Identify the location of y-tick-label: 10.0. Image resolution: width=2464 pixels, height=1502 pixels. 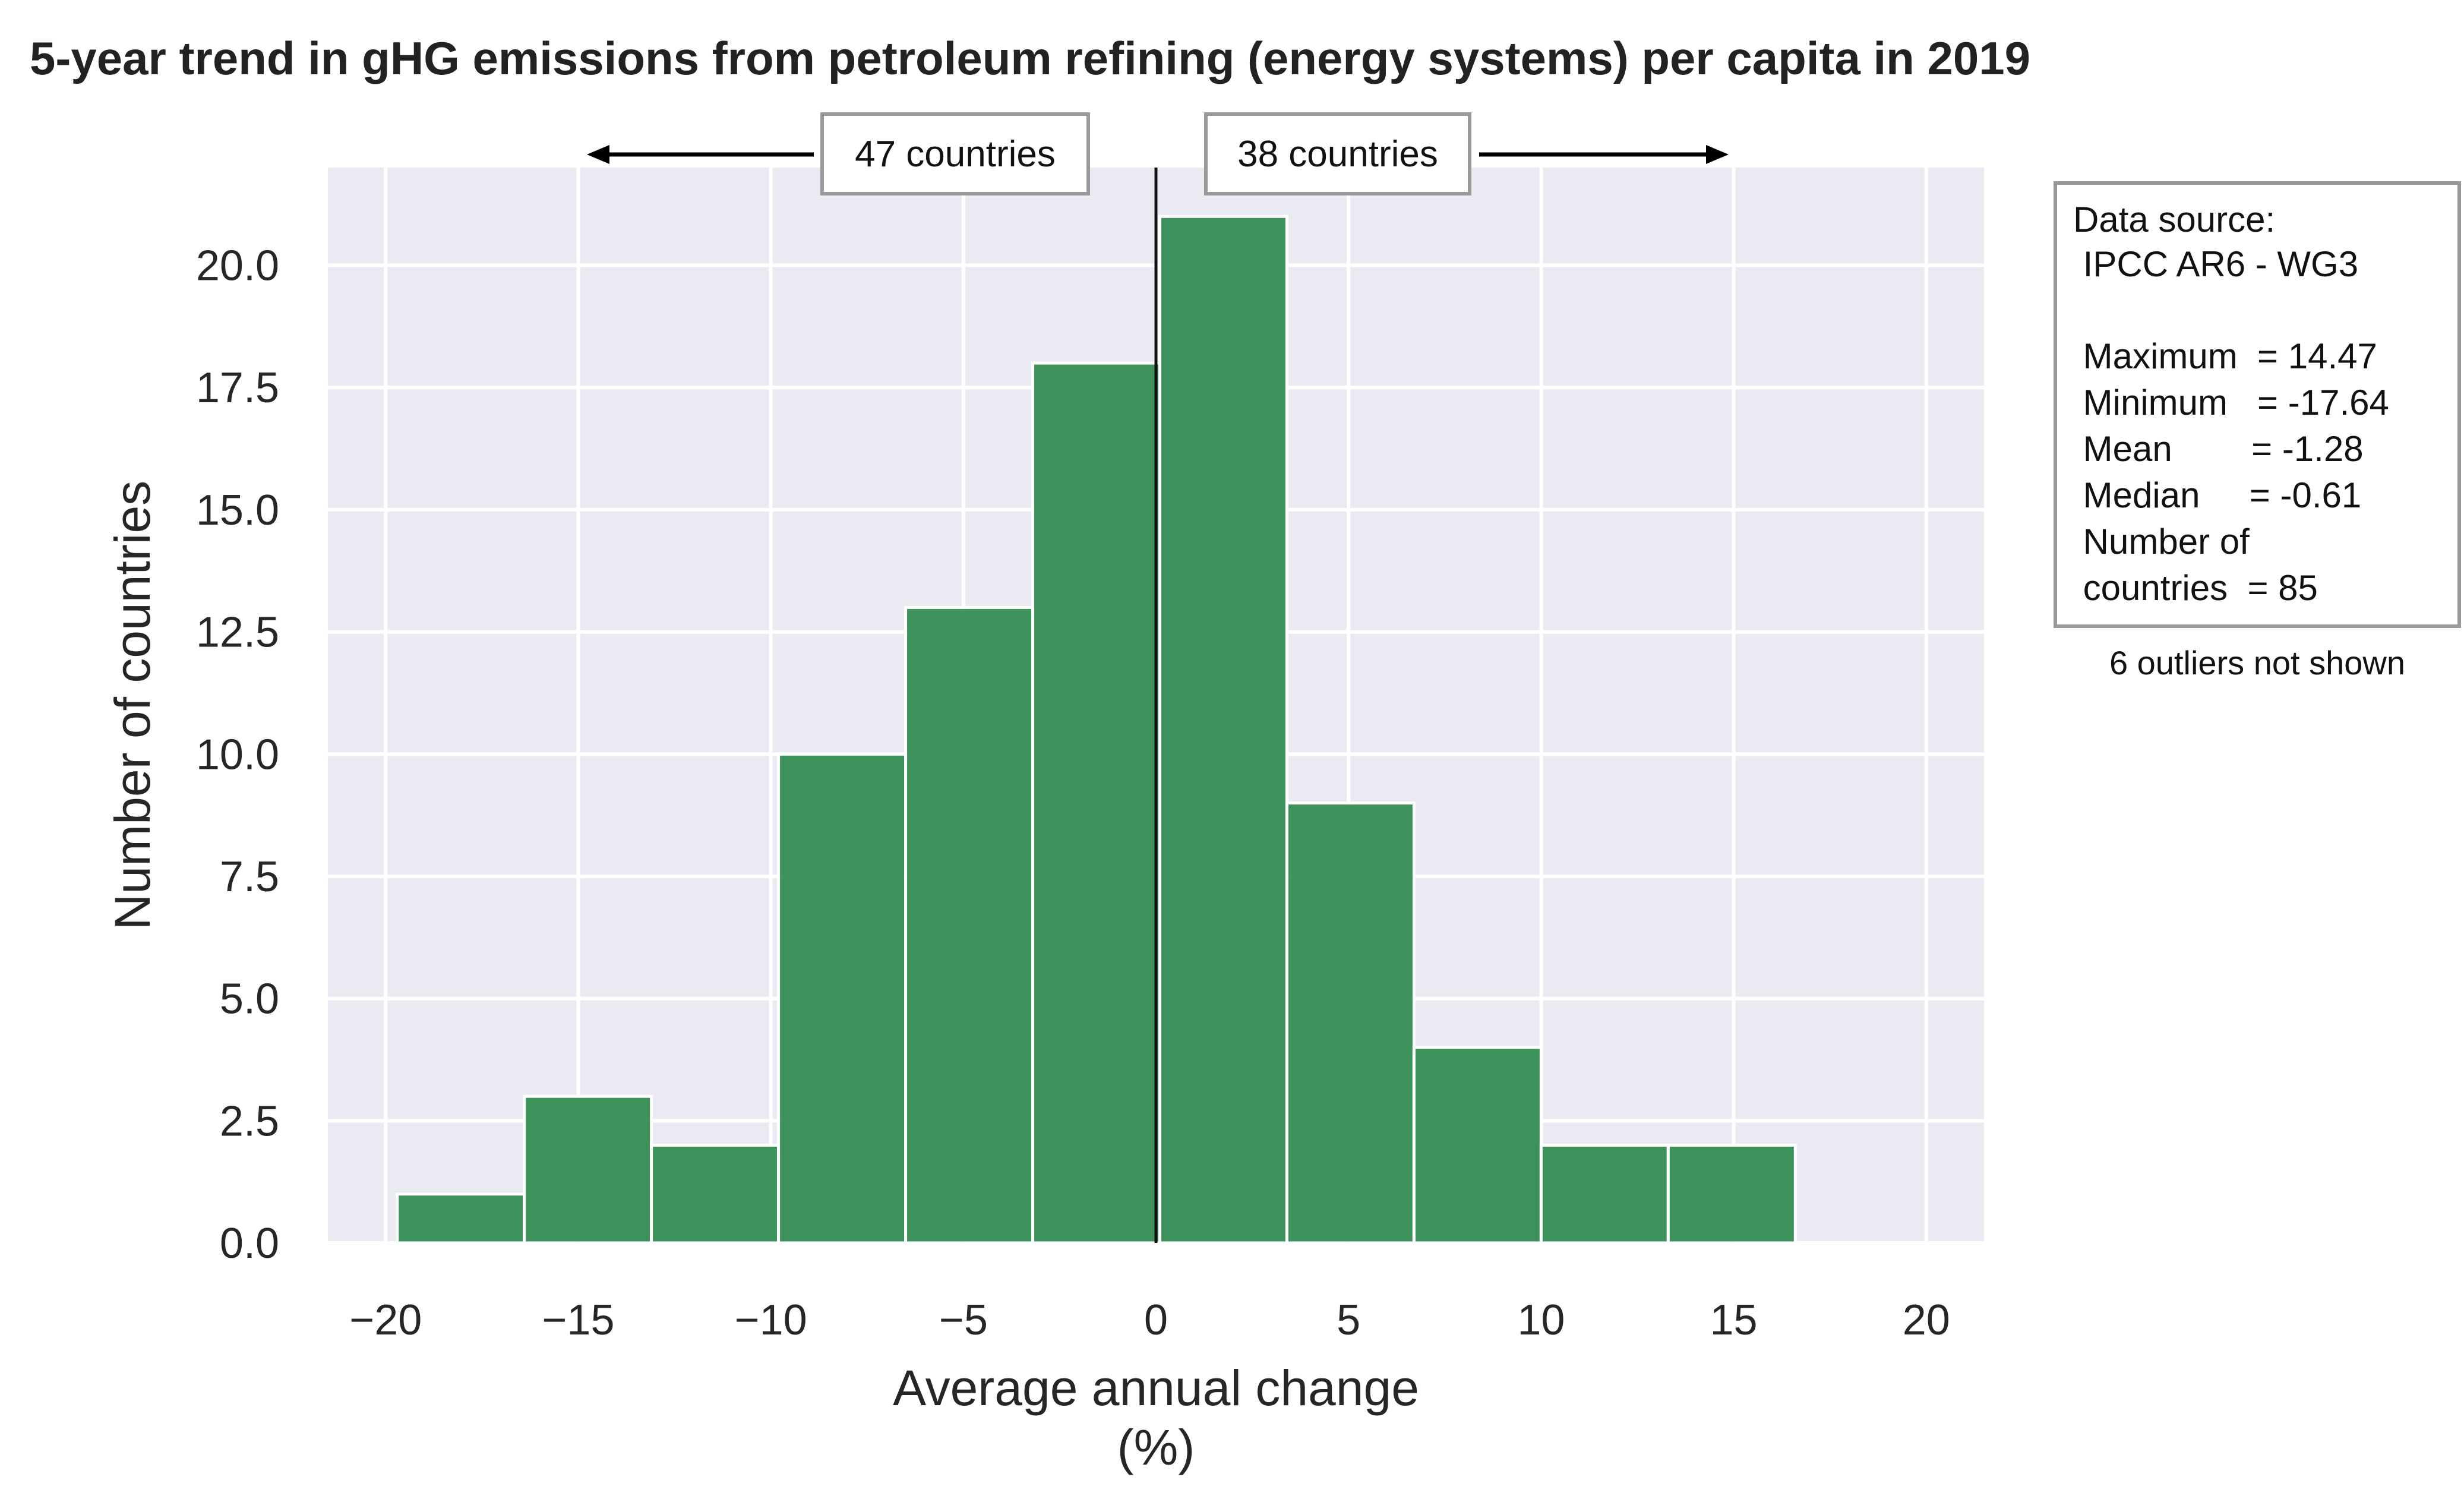
(238, 754).